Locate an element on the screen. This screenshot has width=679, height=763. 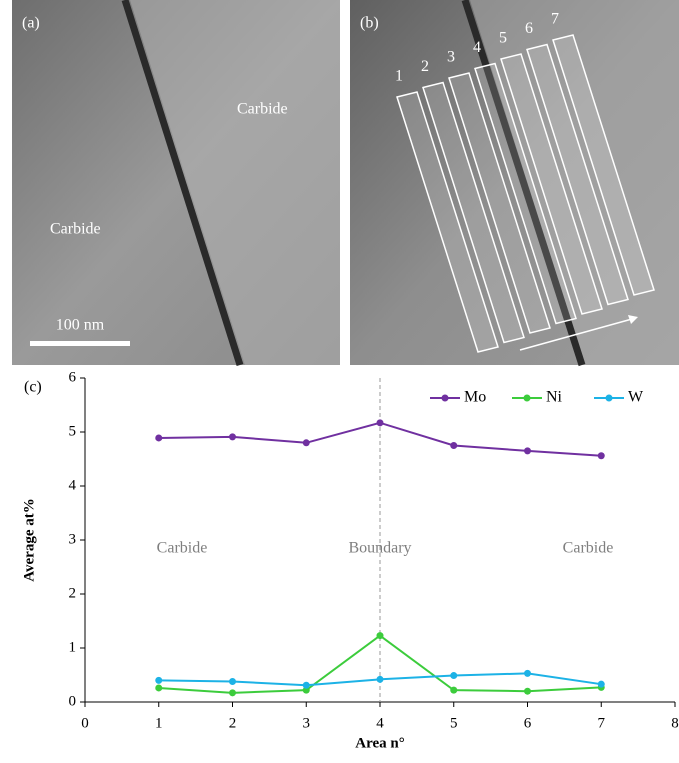
y-tick-label: 2 is located at coordinates (73, 593).